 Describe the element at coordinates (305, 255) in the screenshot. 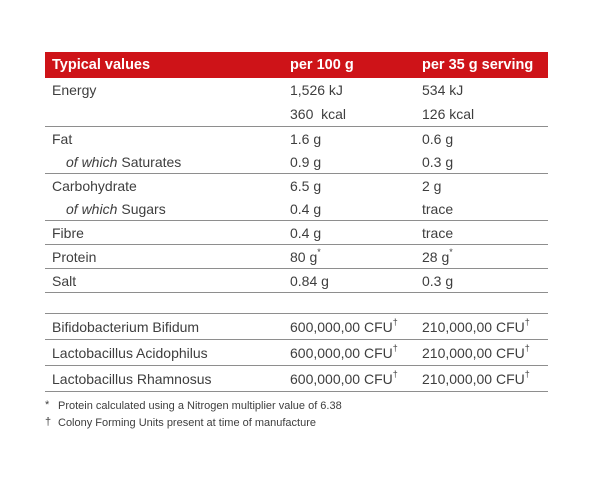

I see `value-per-100g: 80 g*` at that location.